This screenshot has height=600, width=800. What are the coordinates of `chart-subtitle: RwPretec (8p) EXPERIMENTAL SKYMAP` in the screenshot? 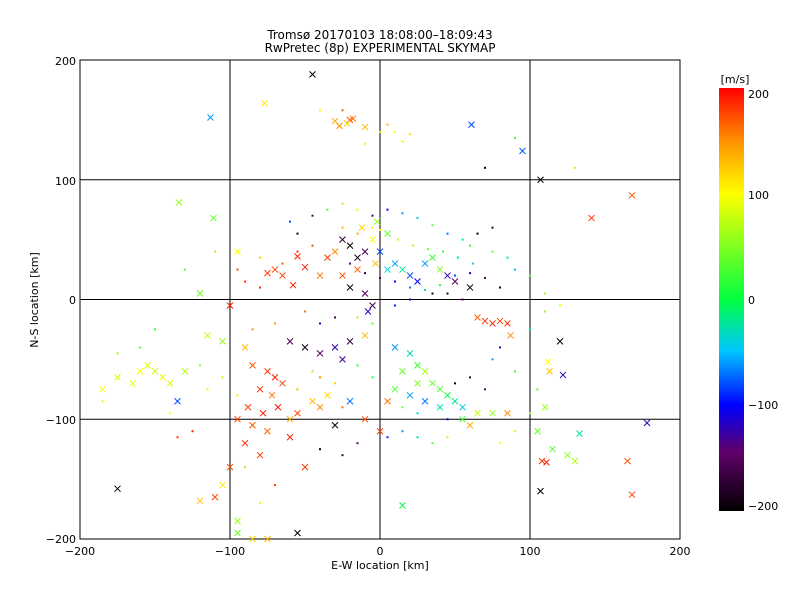 It's located at (380, 48).